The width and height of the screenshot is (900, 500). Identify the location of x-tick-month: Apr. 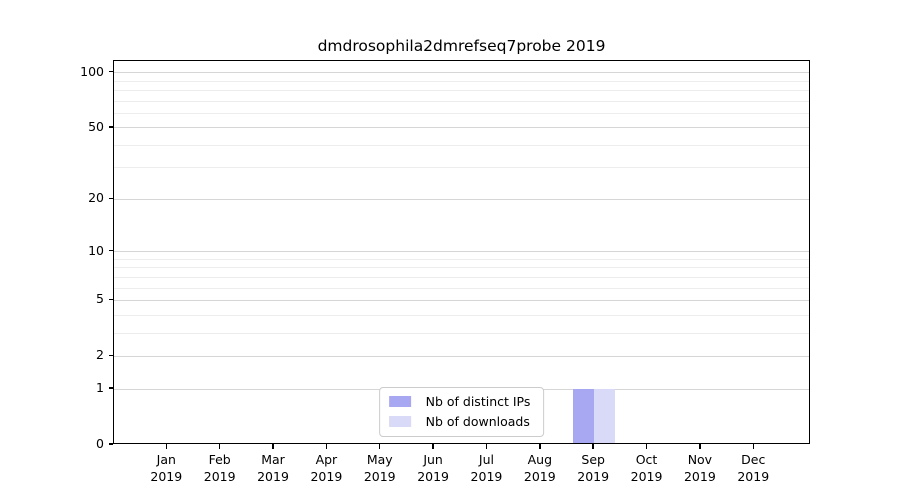
(326, 459).